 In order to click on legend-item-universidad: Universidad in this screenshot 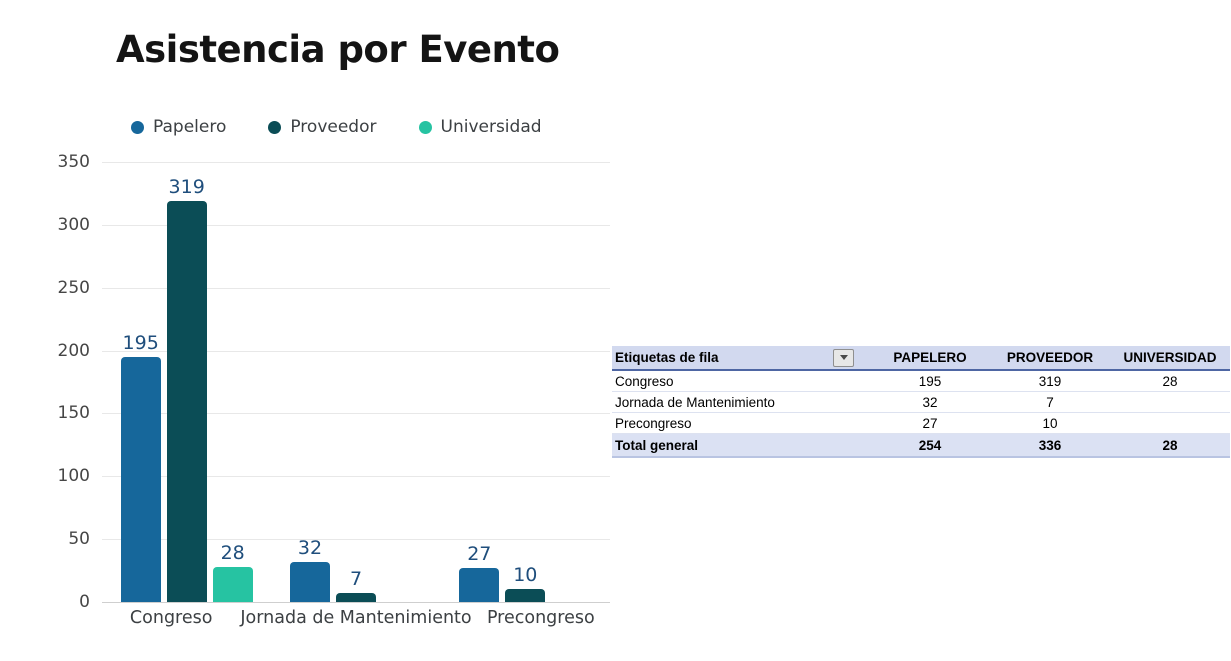, I will do `click(480, 127)`.